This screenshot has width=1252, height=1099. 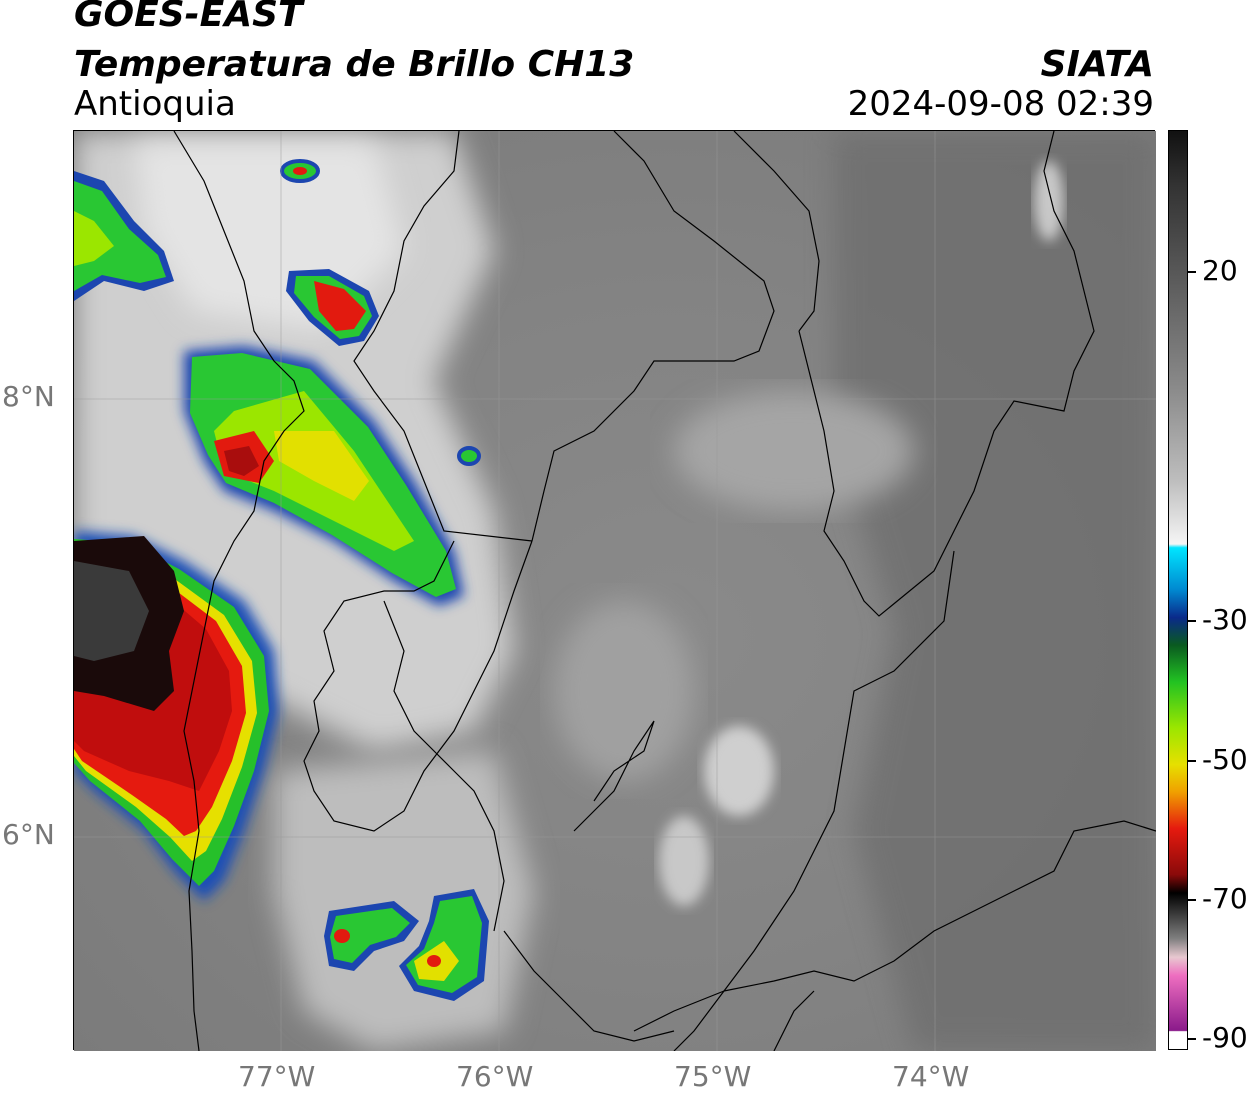 I want to click on lon-label-75w: 75°W, so click(x=713, y=1076).